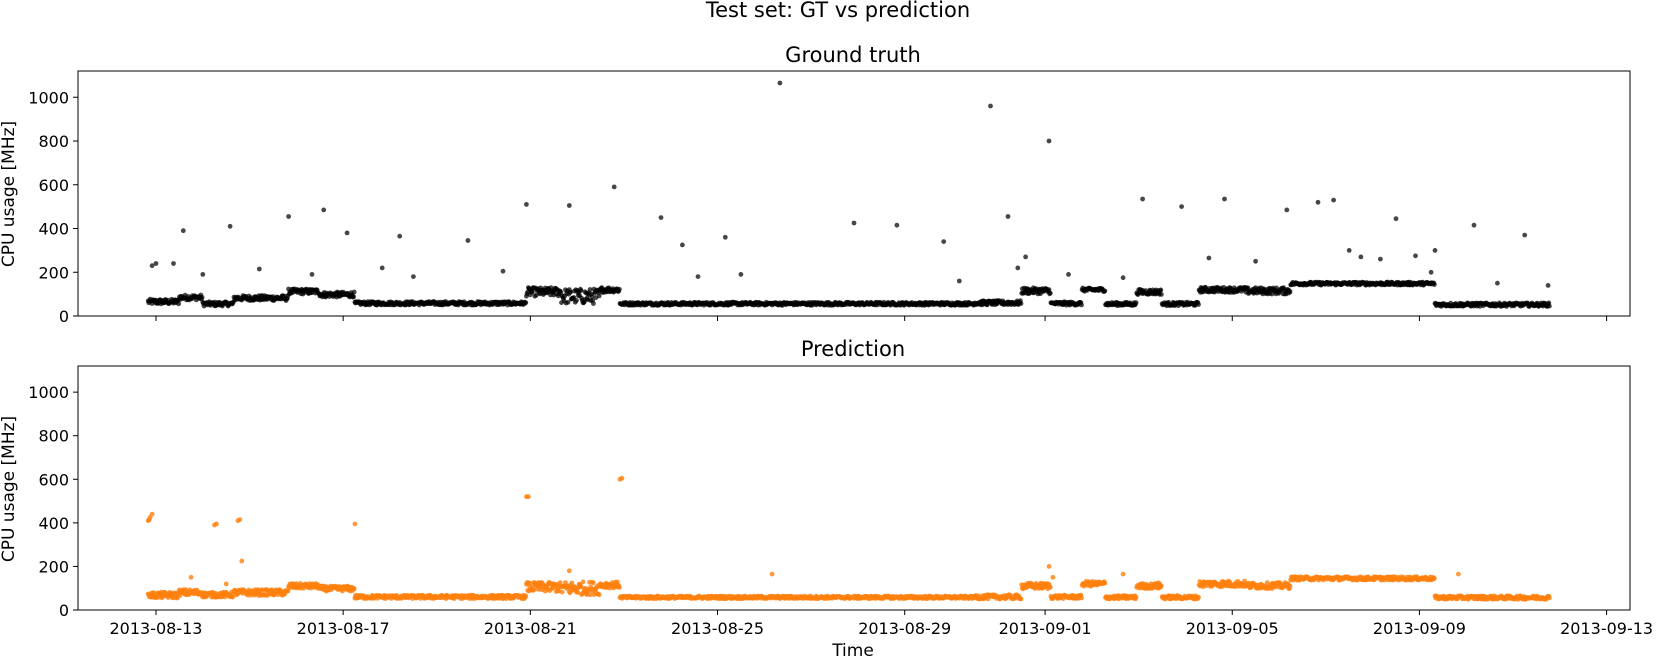 The width and height of the screenshot is (1677, 660). Describe the element at coordinates (1045, 628) in the screenshot. I see `x-tick-label: 2013-09-01` at that location.